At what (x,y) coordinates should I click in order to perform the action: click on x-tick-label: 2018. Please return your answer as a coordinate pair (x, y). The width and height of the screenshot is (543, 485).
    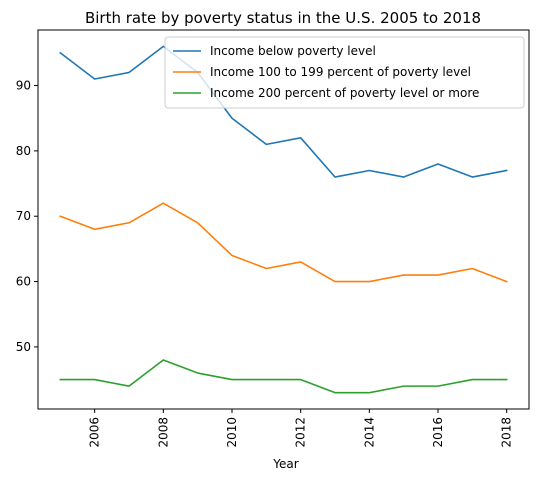
    Looking at the image, I should click on (507, 432).